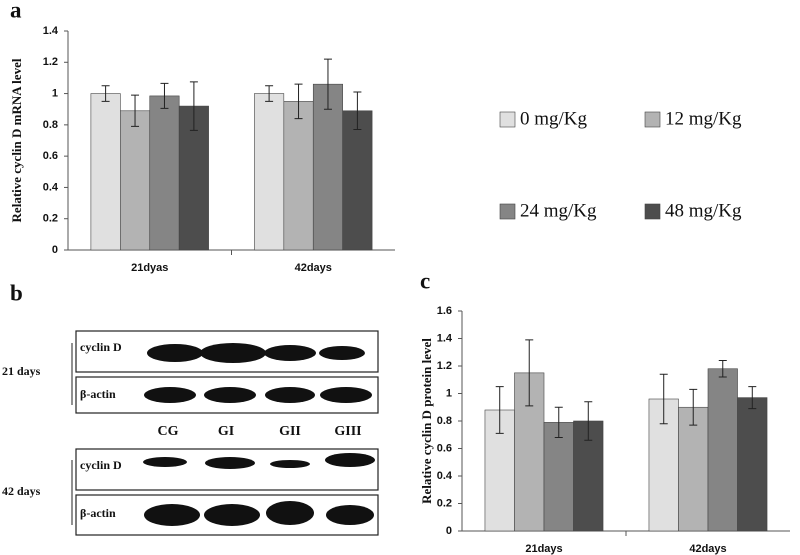  What do you see at coordinates (558, 210) in the screenshot?
I see `legend-label: 24 mg/Kg` at bounding box center [558, 210].